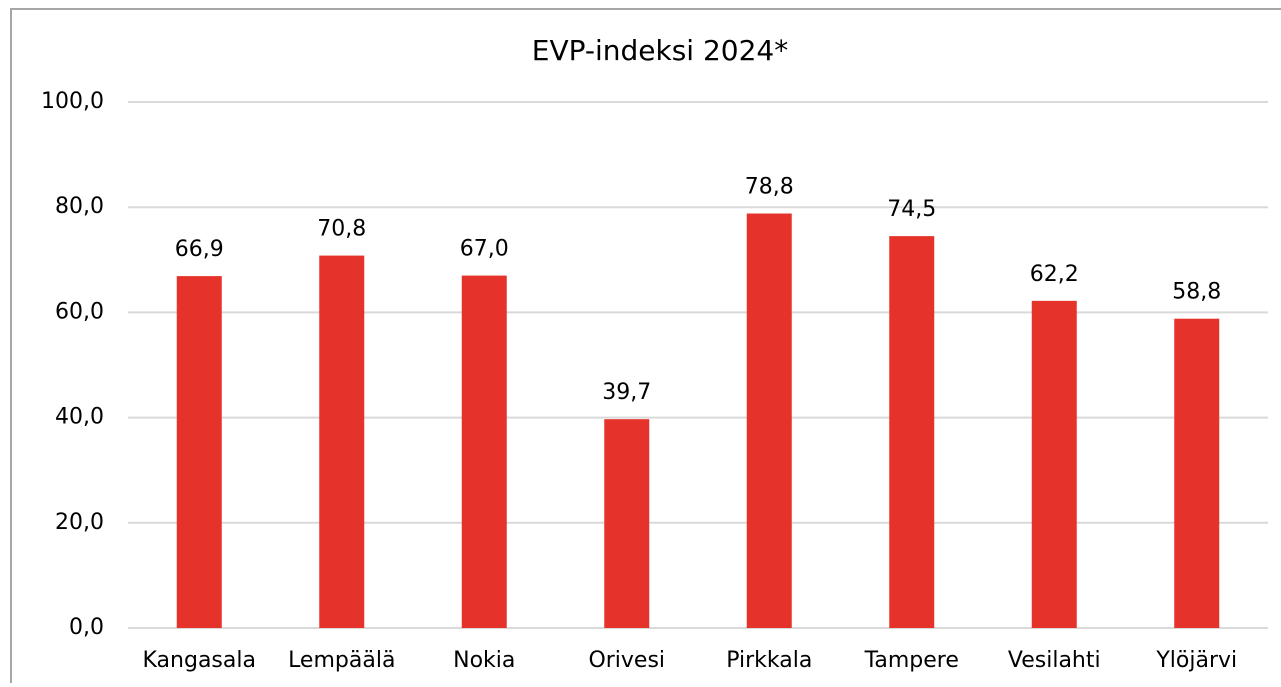  What do you see at coordinates (484, 660) in the screenshot?
I see `x-tick-label: Nokia` at bounding box center [484, 660].